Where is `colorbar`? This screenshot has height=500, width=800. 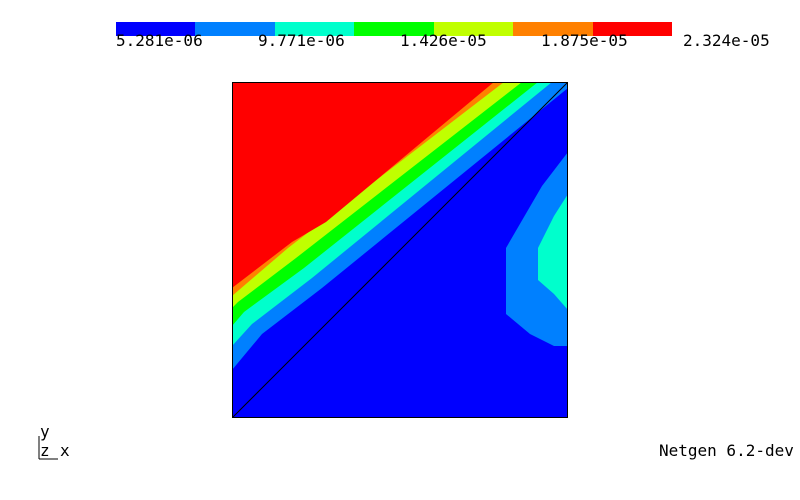
colorbar is located at coordinates (394, 29).